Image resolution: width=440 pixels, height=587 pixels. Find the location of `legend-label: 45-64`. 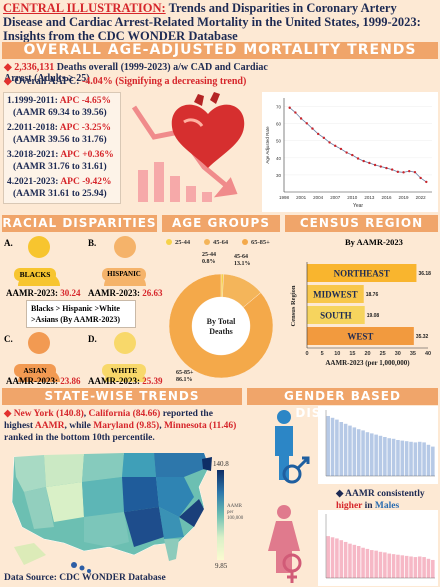

legend-label: 45-64 is located at coordinates (221, 242).